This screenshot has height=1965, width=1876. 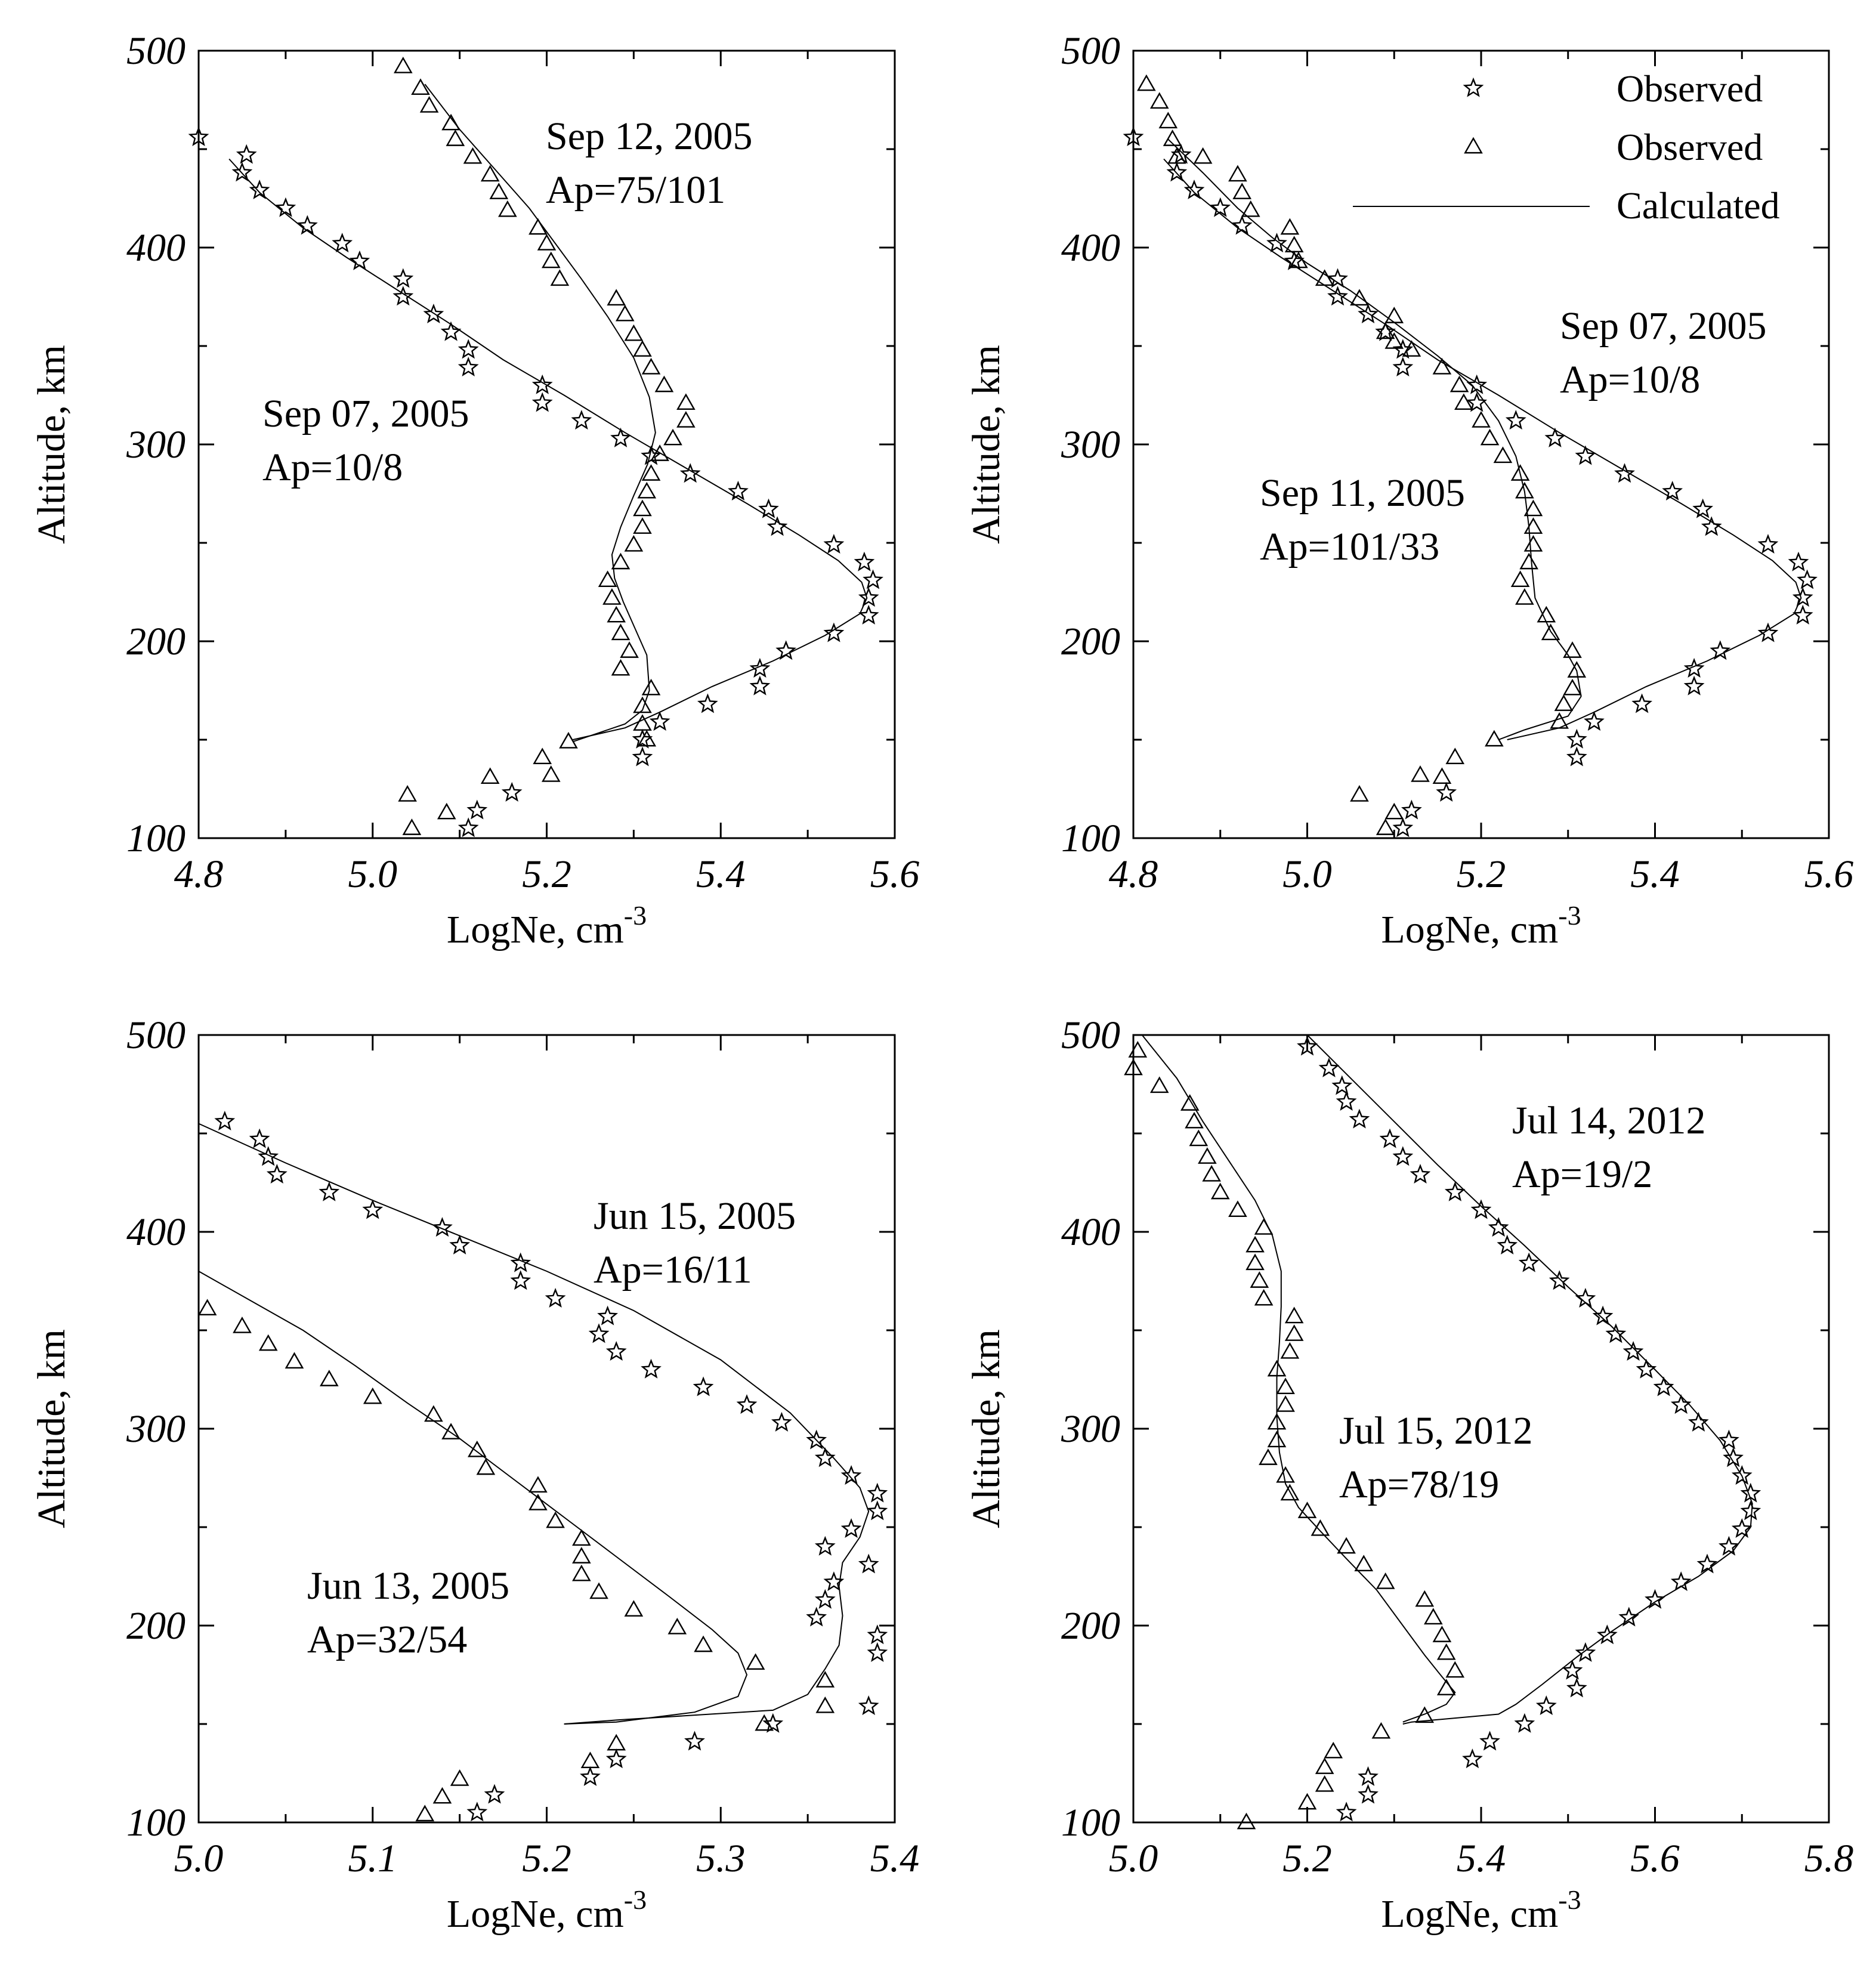 I want to click on y-tick-label: 200, so click(x=1090, y=641).